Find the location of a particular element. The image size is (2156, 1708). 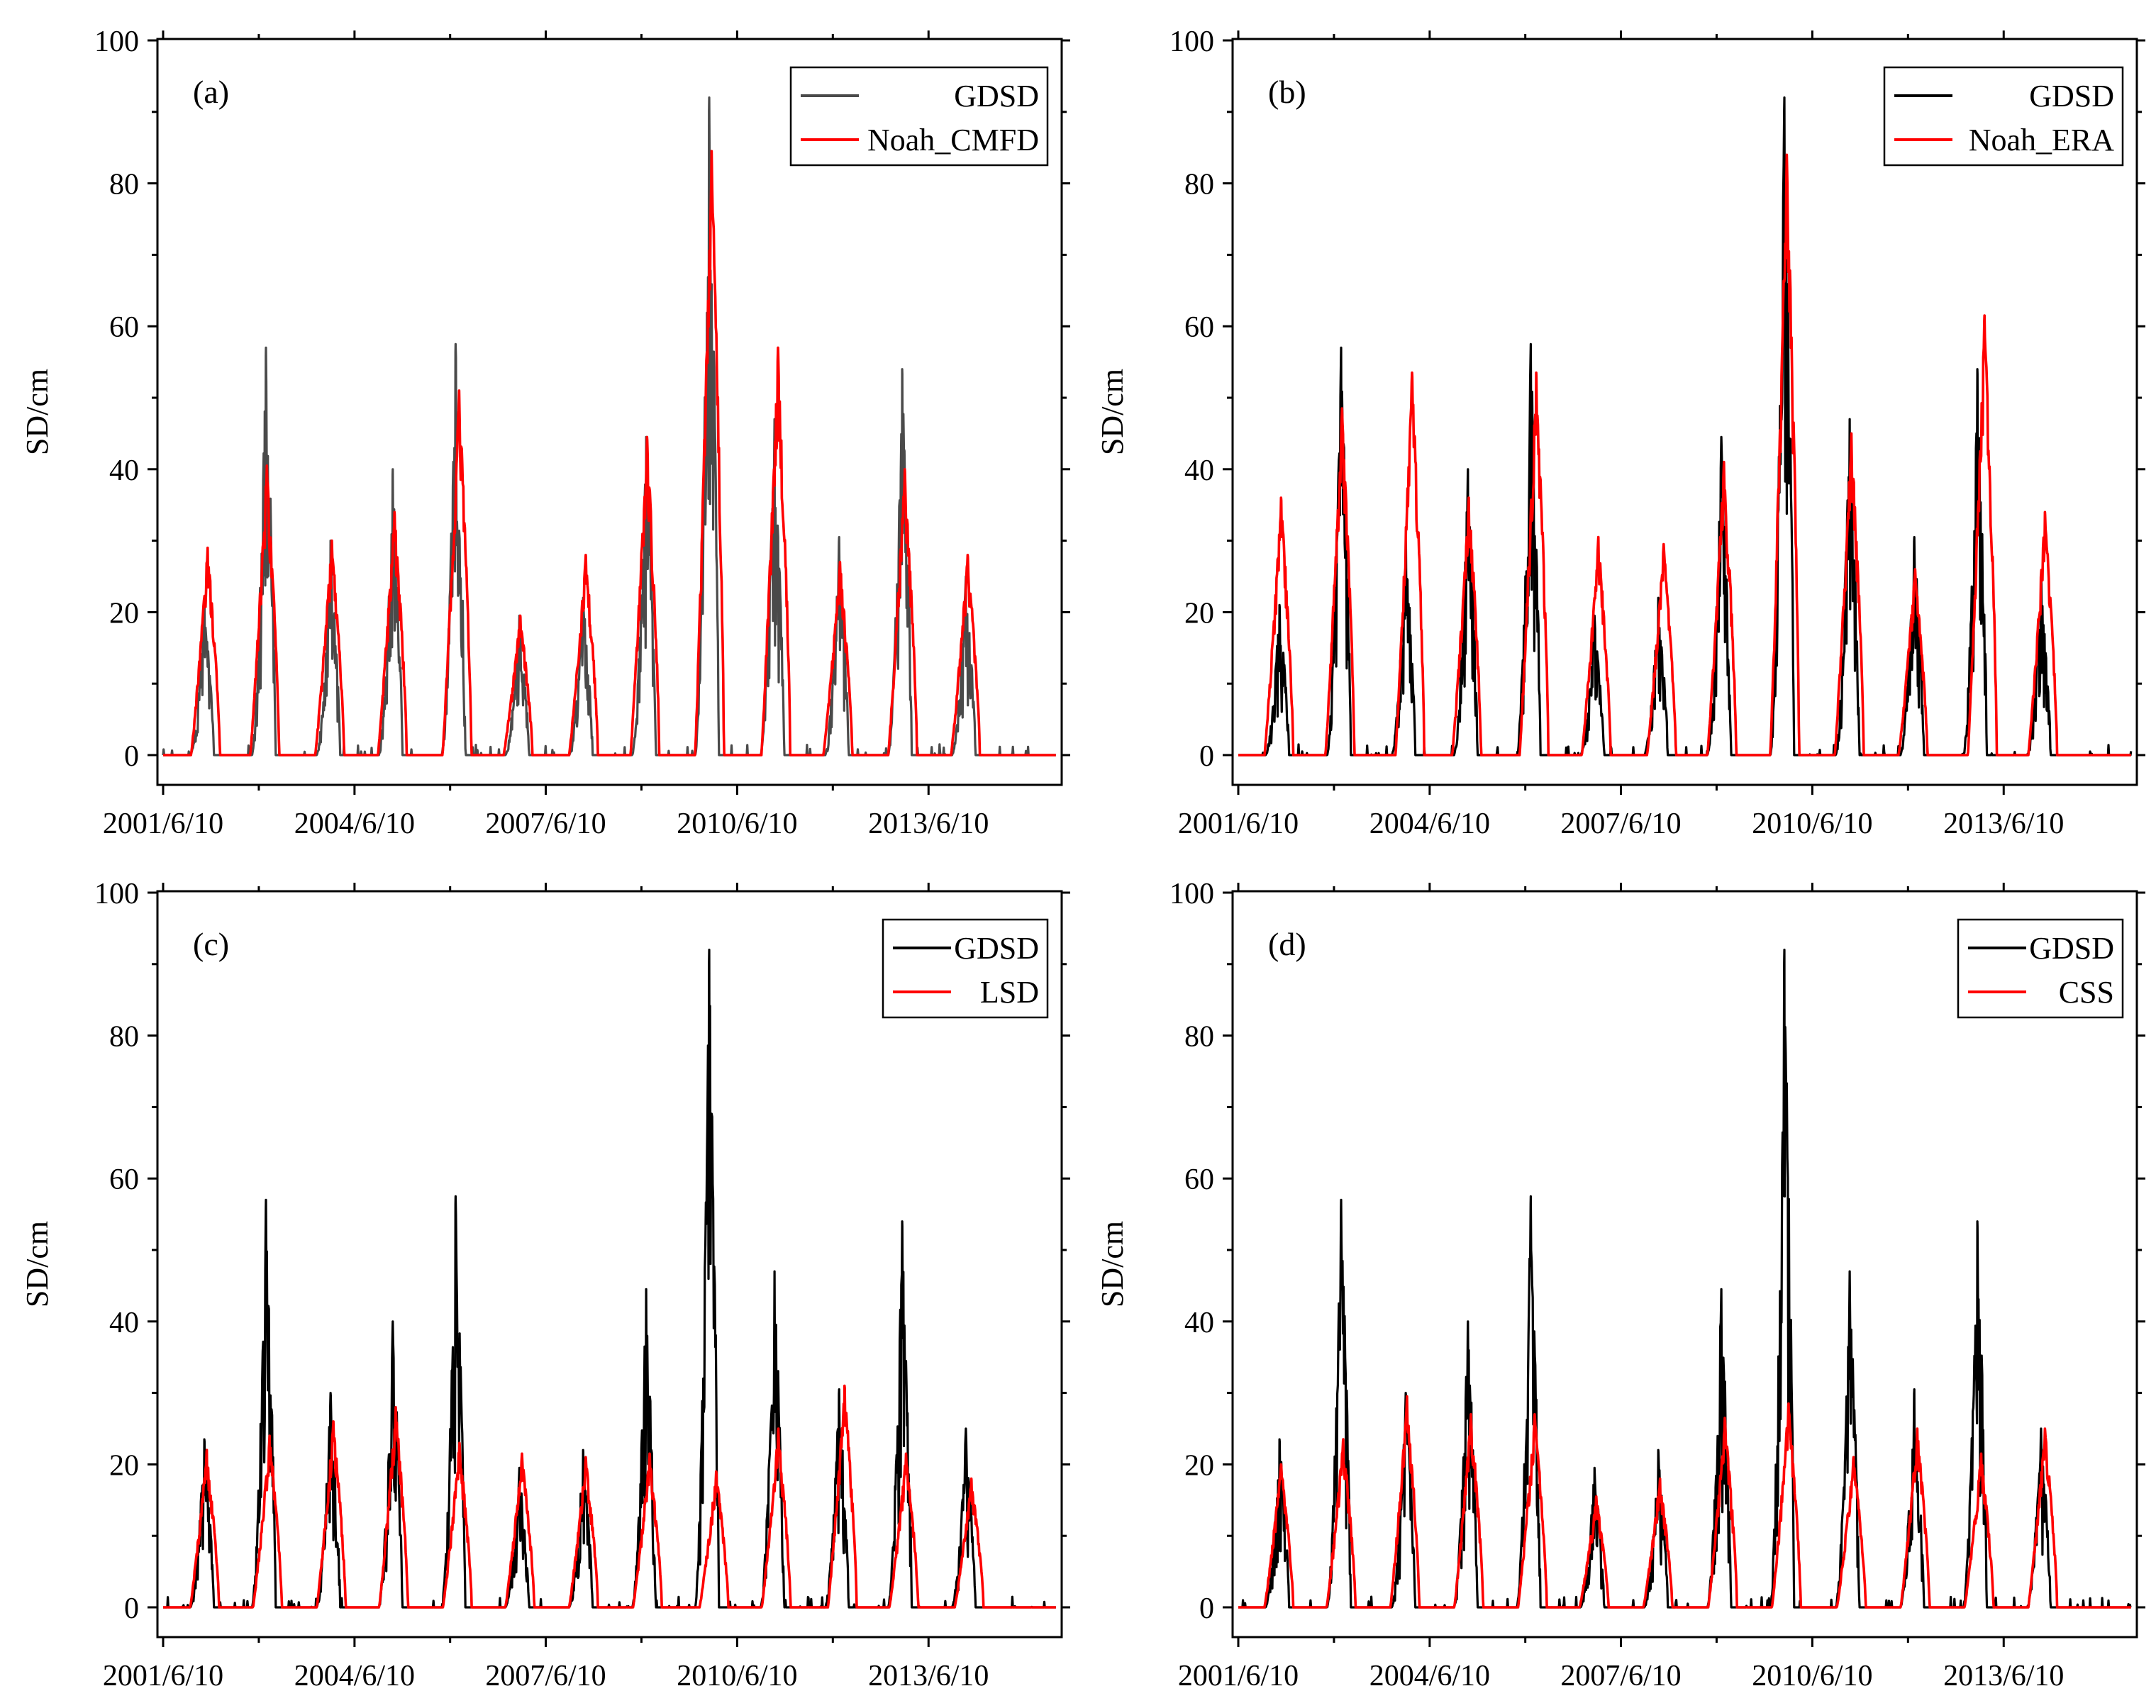

panel-tag: (b) is located at coordinates (1287, 92).